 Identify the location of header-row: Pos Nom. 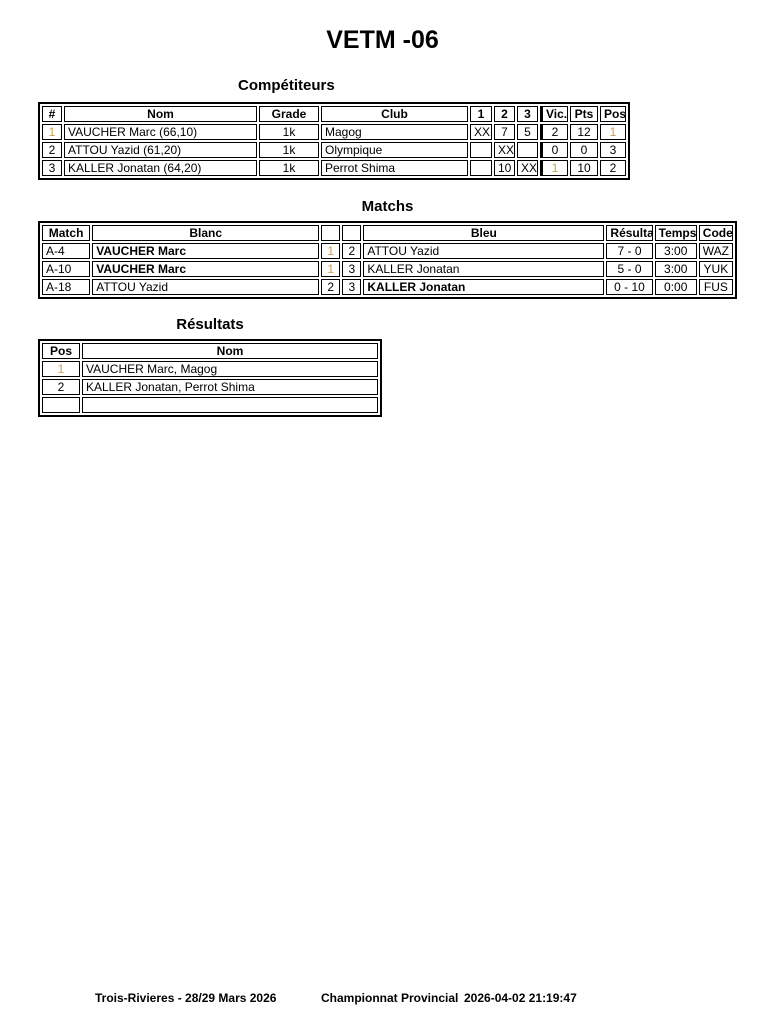
(210, 351).